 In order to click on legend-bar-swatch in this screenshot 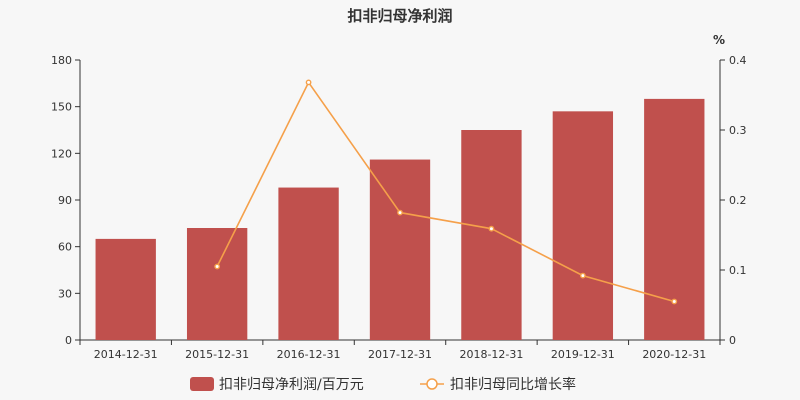, I will do `click(202, 384)`.